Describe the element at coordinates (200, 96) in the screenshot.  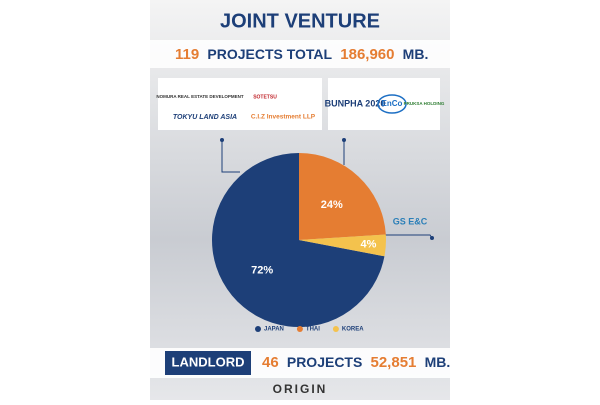
I see `partner-logo: NOMURA REAL ESTATE DEVELOPMENT` at that location.